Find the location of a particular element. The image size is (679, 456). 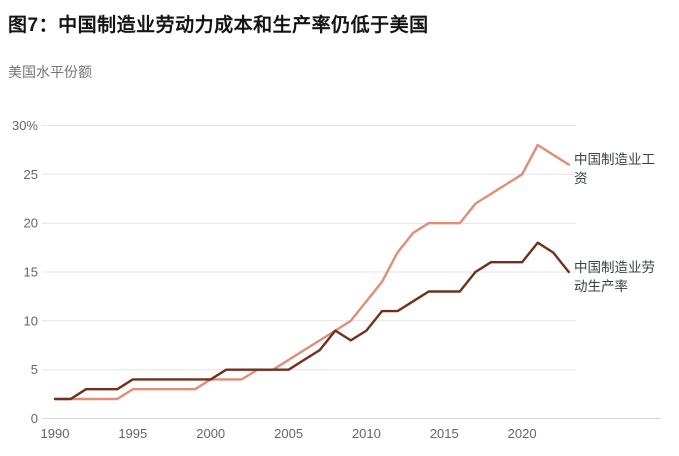

x-tick-label: 1995 is located at coordinates (132, 433).